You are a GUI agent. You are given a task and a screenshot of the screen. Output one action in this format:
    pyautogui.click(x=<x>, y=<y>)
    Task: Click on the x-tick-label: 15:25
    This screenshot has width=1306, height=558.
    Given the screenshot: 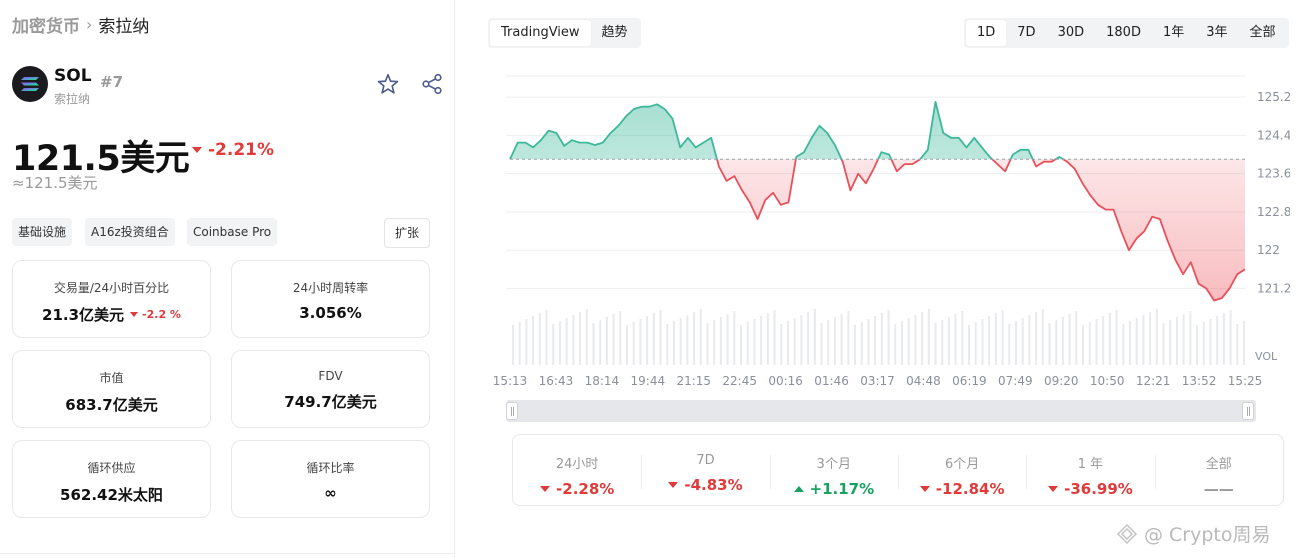 What is the action you would take?
    pyautogui.click(x=1245, y=381)
    